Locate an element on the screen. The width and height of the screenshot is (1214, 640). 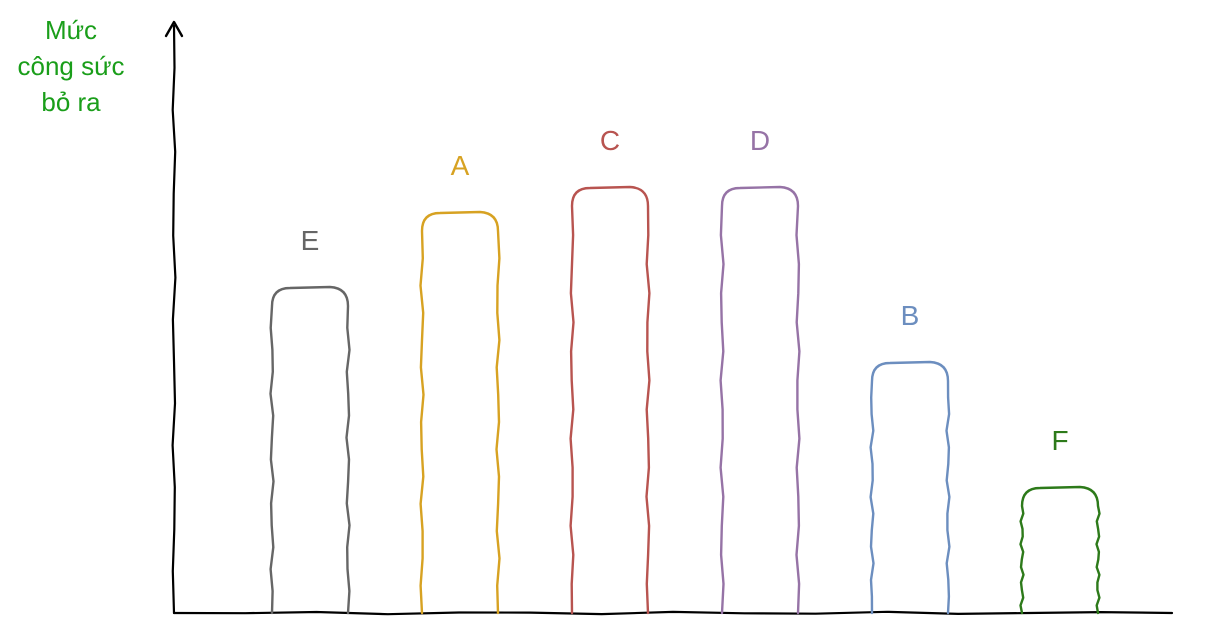
y-axis-label-line-2: công sức is located at coordinates (71, 66).